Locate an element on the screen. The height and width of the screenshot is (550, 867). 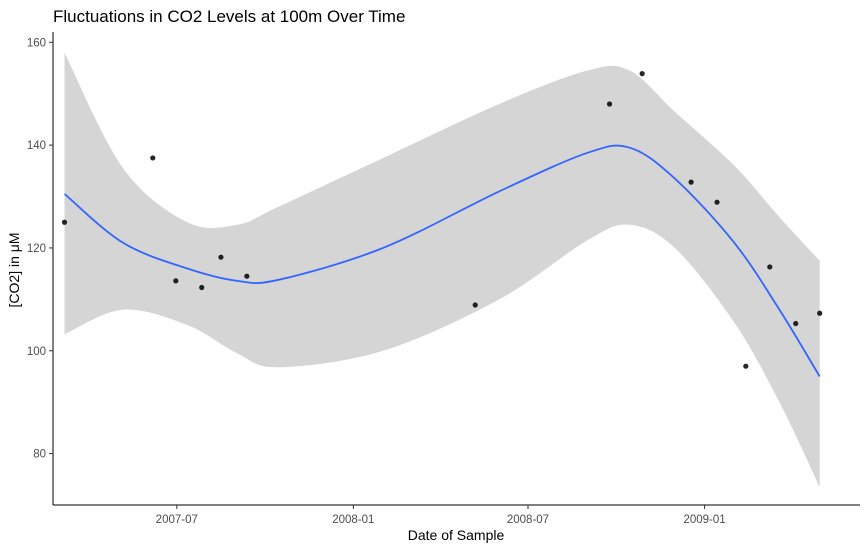
x-tick-label: 2009-01 is located at coordinates (704, 520).